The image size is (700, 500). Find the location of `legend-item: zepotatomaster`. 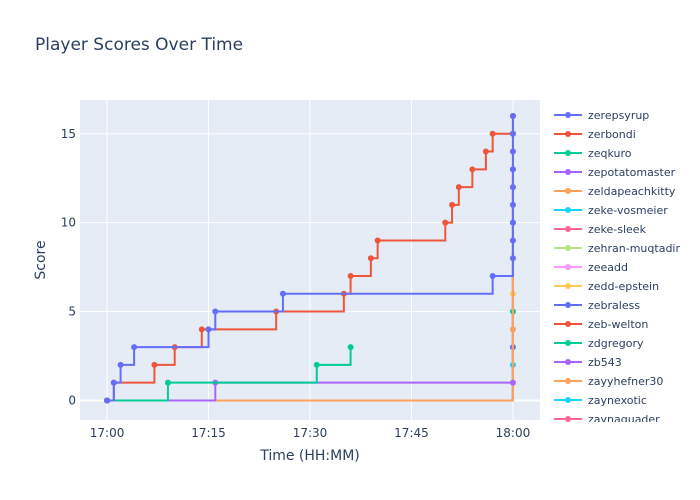

legend-item: zepotatomaster is located at coordinates (615, 172).